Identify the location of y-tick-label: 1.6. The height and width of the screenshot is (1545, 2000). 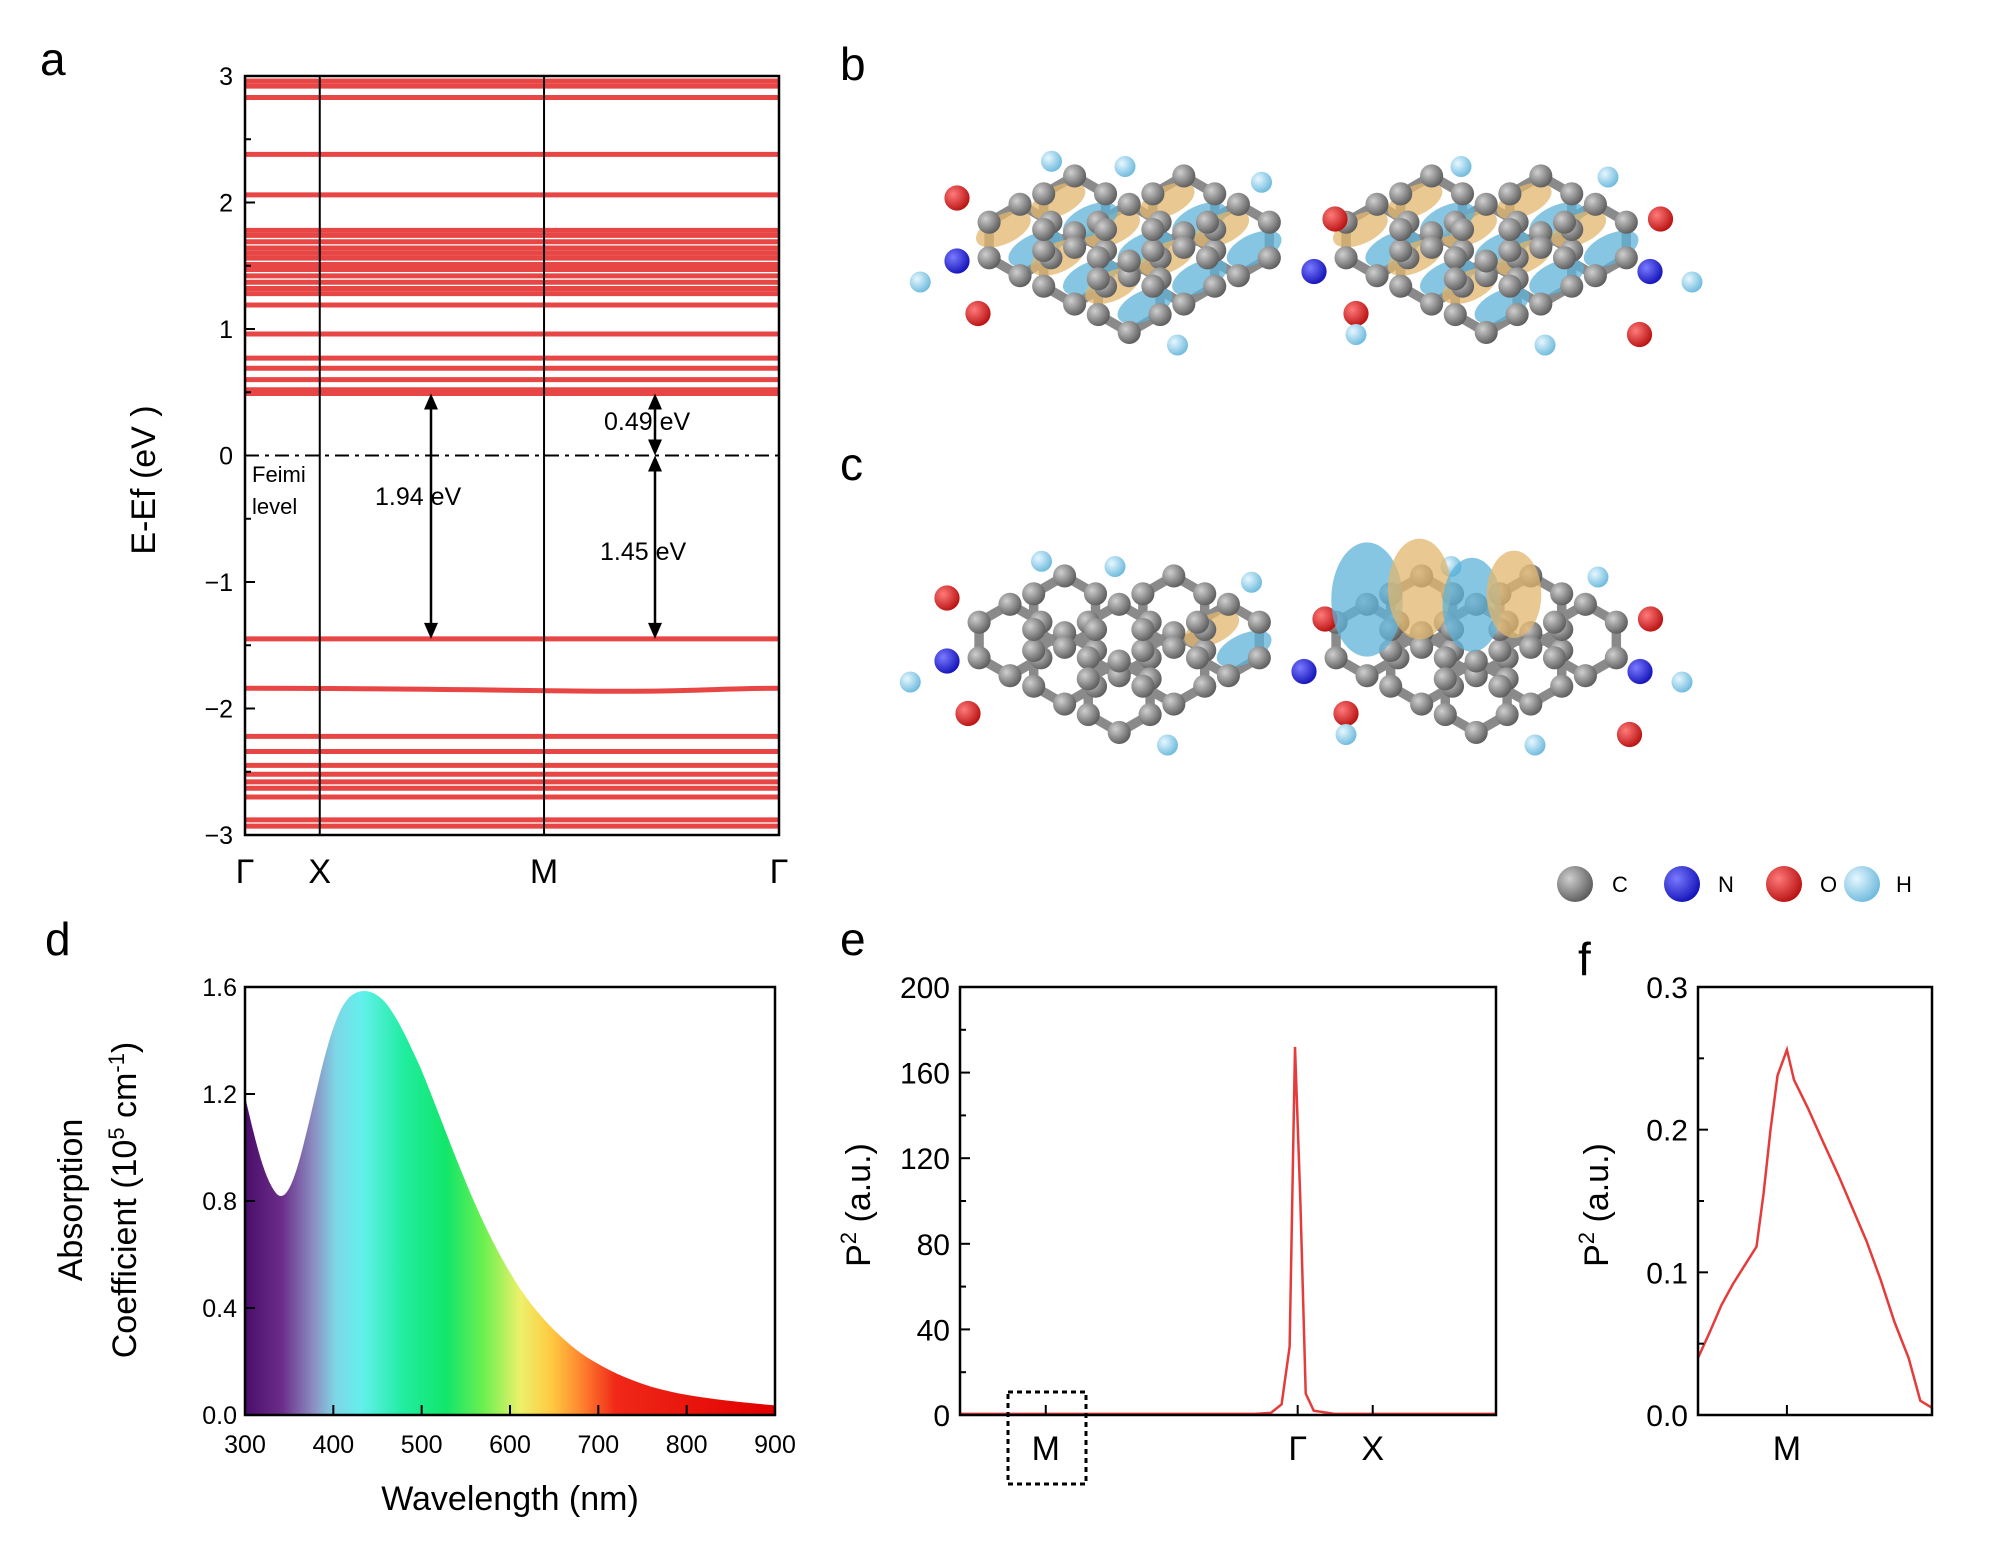
(219, 988).